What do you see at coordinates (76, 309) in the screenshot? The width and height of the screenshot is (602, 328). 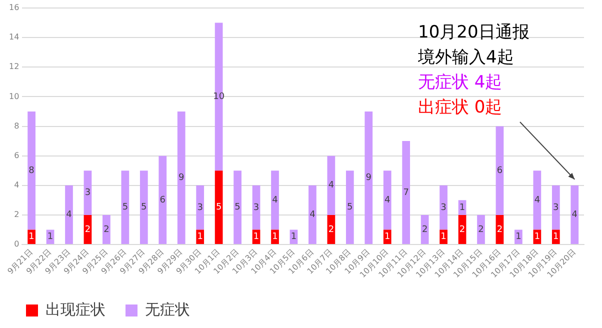 I see `legend-label: 出现症状` at bounding box center [76, 309].